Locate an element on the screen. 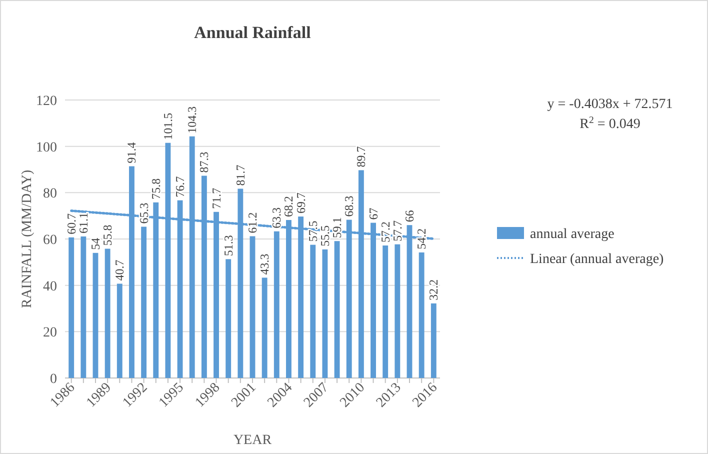 The height and width of the screenshot is (454, 708). data-label: 57.2 is located at coordinates (385, 231).